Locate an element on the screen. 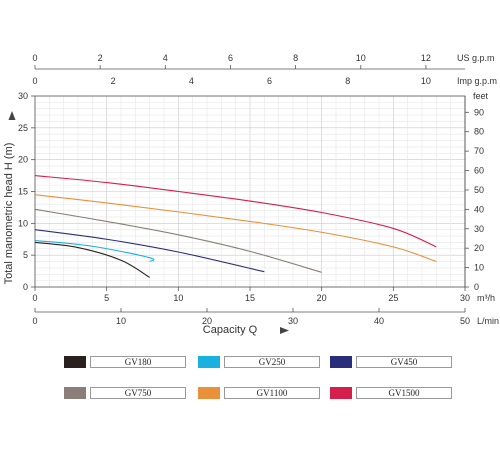 The image size is (500, 450). series-line-gv450 is located at coordinates (149, 251).